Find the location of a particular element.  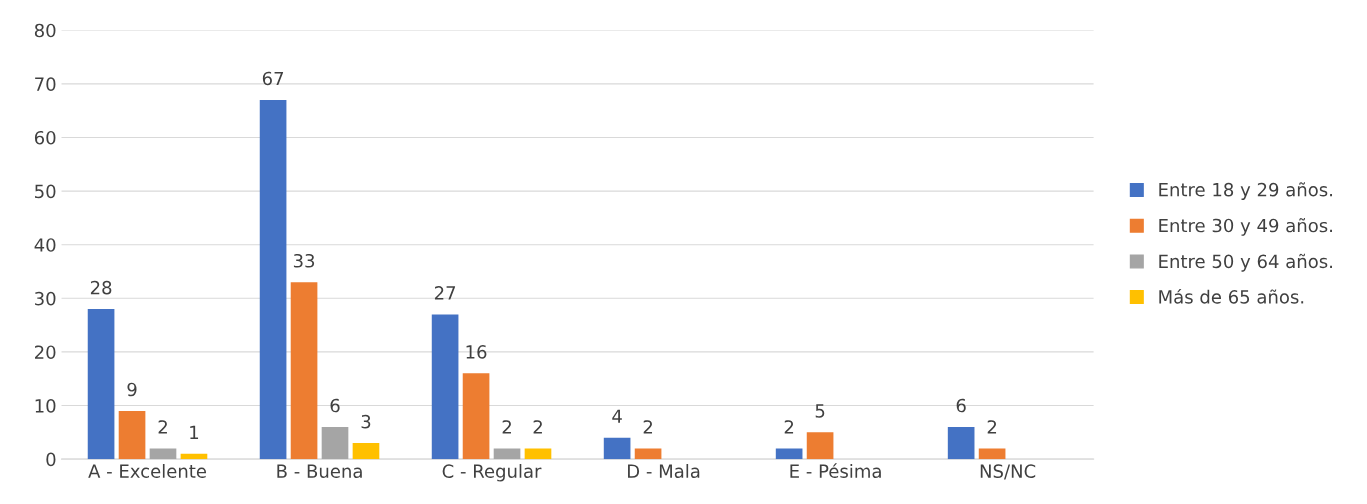

data-label: 27 is located at coordinates (445, 293).